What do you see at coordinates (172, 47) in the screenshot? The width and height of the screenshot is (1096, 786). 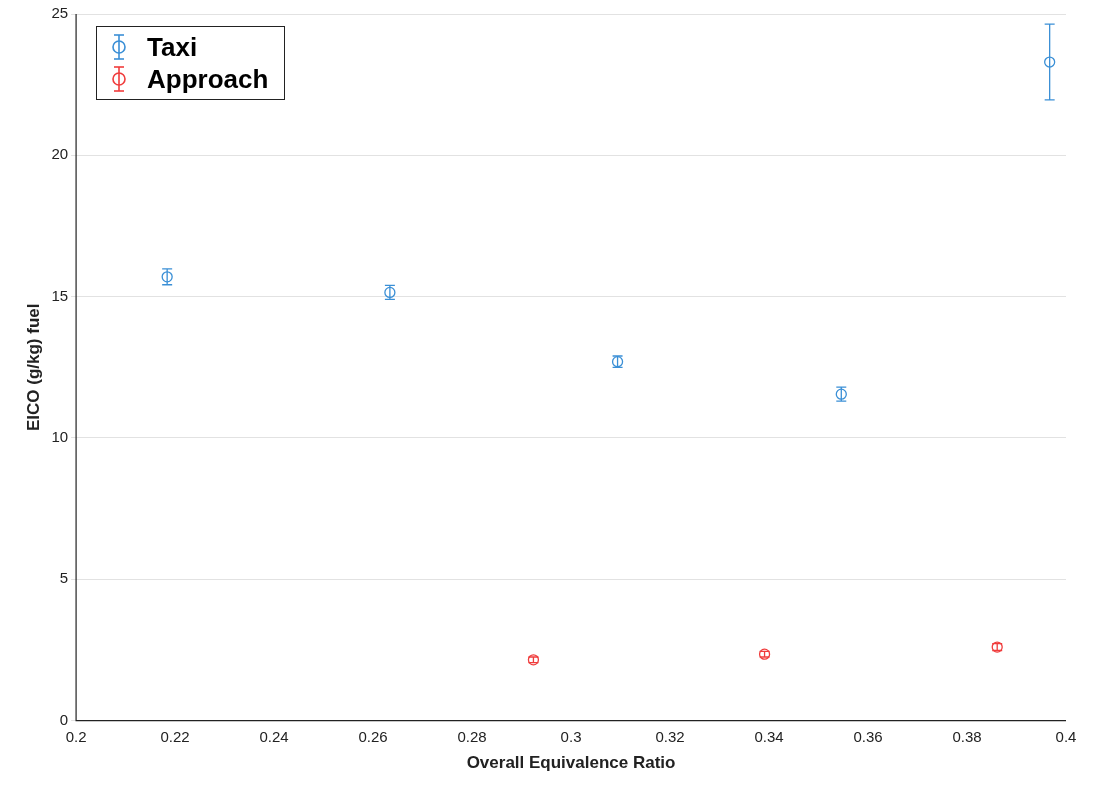 I see `legend-label: Taxi` at bounding box center [172, 47].